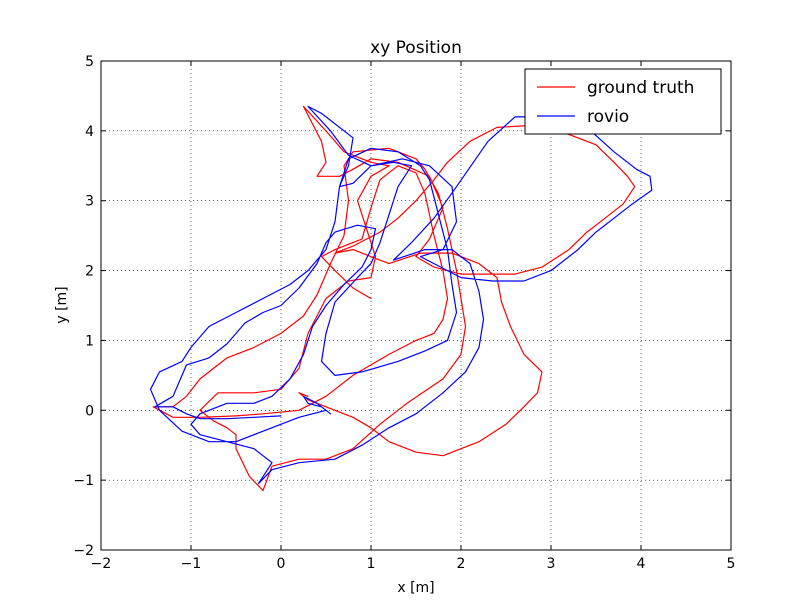 The image size is (812, 612). I want to click on y-axis-label: y [m], so click(62, 304).